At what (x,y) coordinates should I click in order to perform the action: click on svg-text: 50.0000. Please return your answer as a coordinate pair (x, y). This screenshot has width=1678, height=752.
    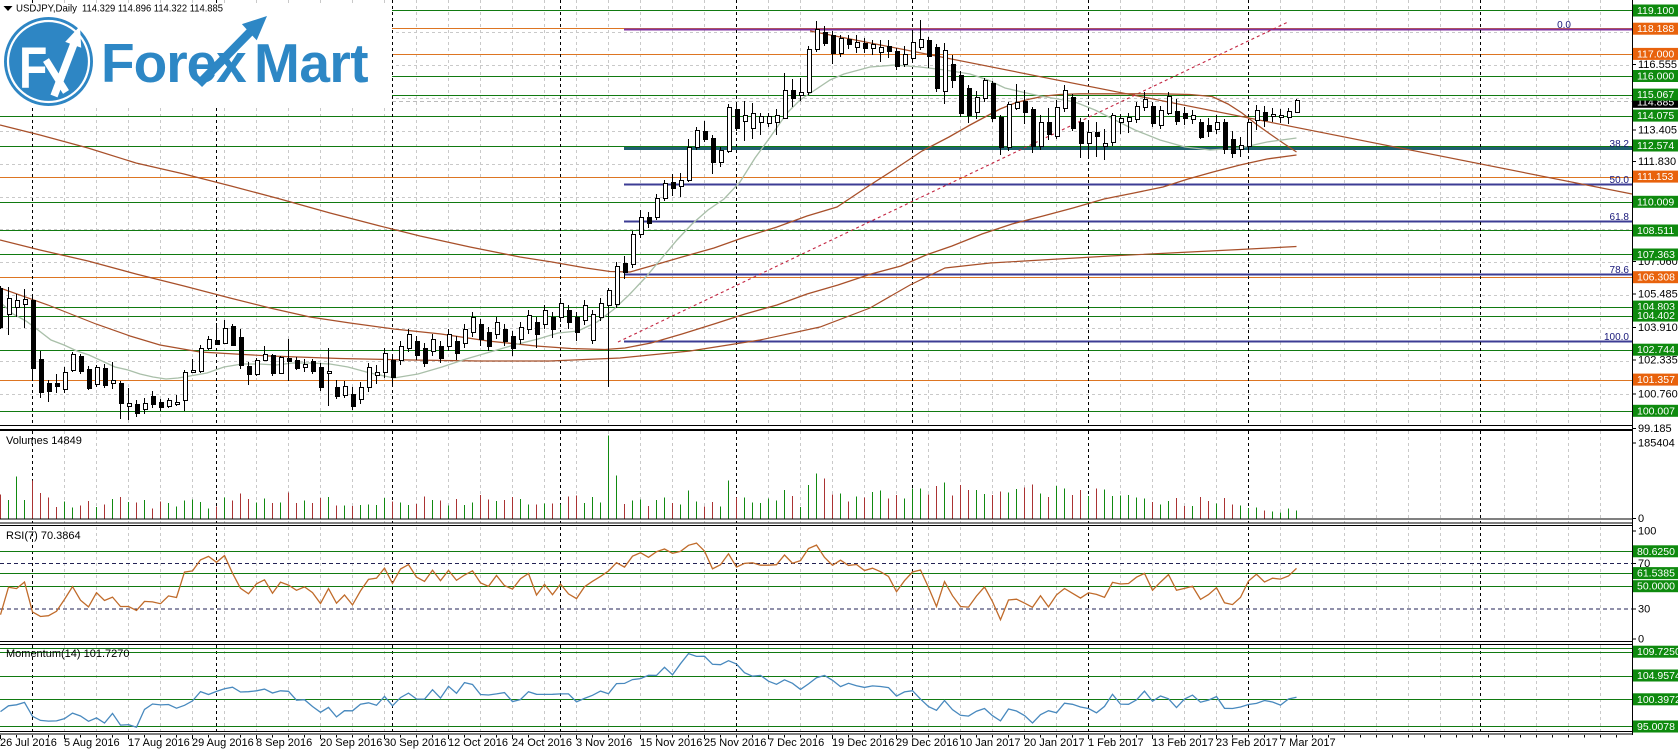
    Looking at the image, I should click on (1656, 587).